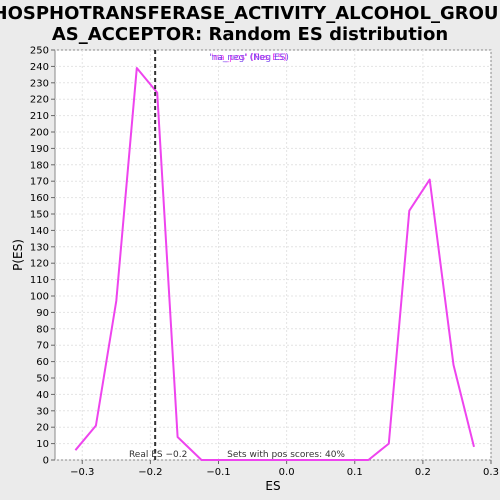 This screenshot has height=500, width=500. Describe the element at coordinates (39, 100) in the screenshot. I see `y-tick-label: 220` at that location.